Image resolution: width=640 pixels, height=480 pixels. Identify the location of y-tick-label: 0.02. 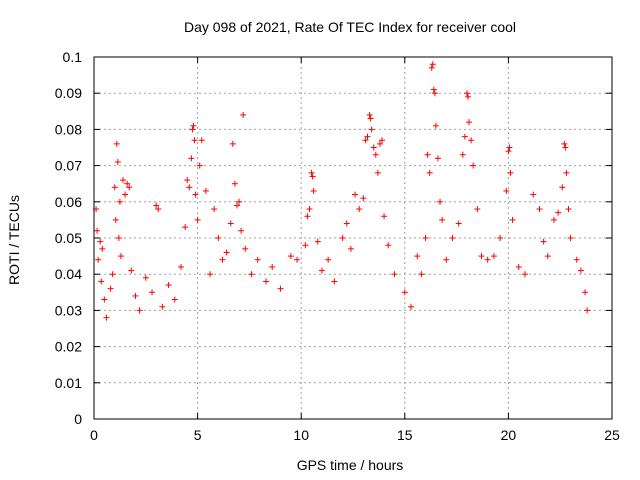
(68, 347).